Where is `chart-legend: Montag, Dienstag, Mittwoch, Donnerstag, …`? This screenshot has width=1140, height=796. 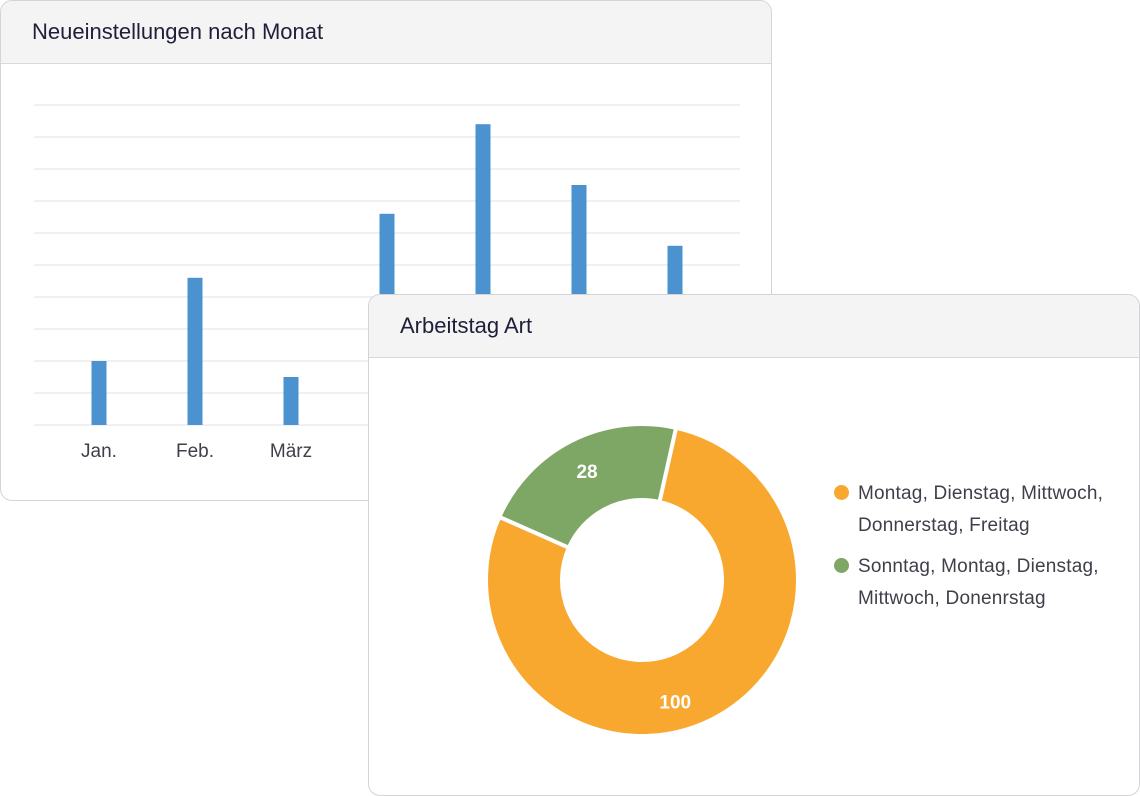 chart-legend: Montag, Dienstag, Mittwoch, Donnerstag, … is located at coordinates (984, 551).